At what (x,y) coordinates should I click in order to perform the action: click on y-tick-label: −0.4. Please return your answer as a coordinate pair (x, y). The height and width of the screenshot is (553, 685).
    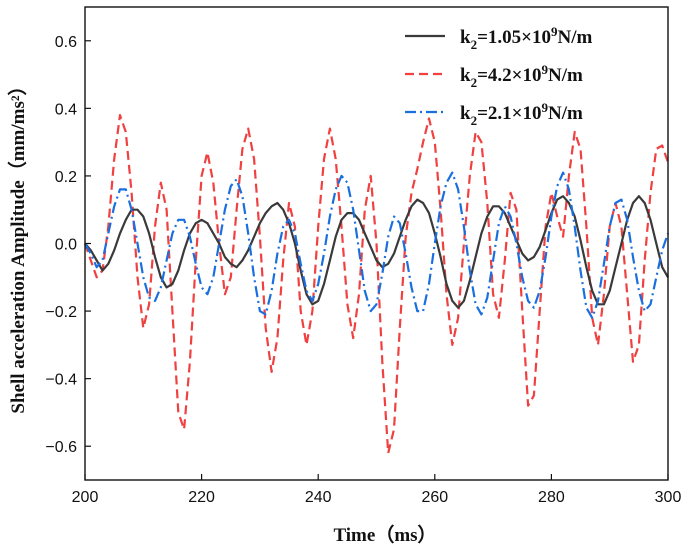
    Looking at the image, I should click on (61, 380).